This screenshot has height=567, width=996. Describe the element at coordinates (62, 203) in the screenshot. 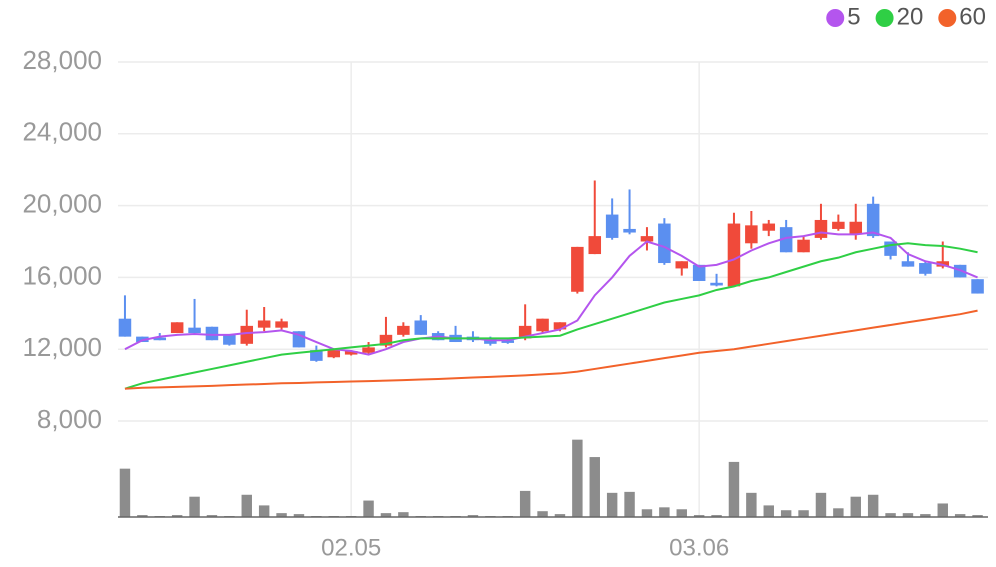

I see `y-tick-label: 20,000` at that location.